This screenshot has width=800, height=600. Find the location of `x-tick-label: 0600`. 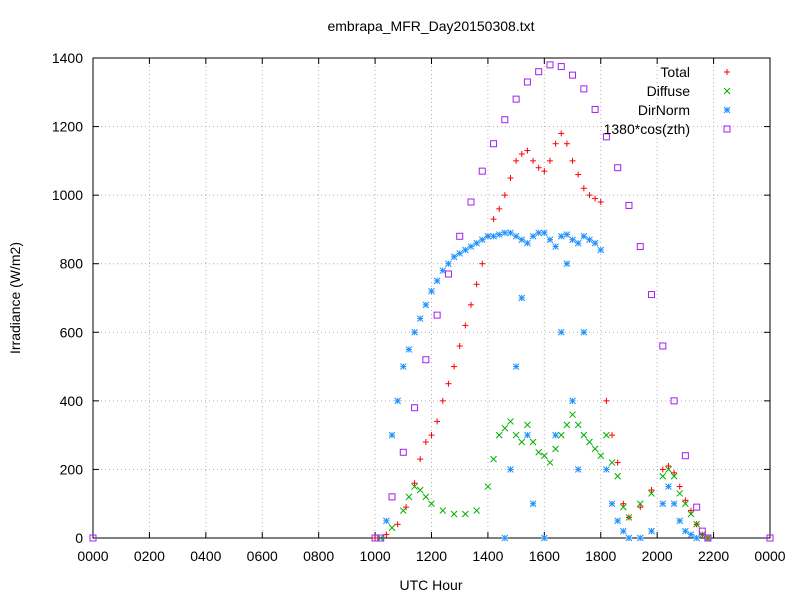

x-tick-label: 0600 is located at coordinates (262, 556).